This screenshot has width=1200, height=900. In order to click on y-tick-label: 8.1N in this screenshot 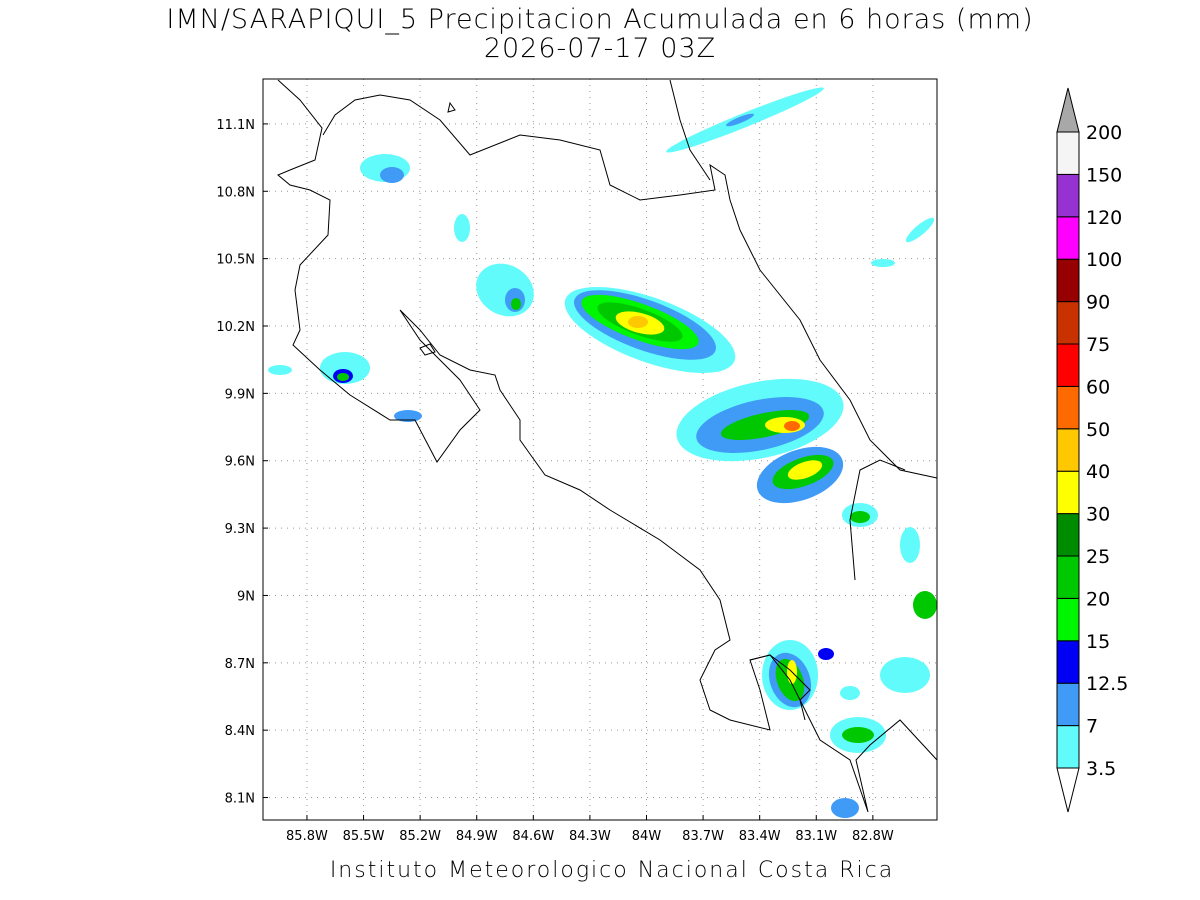, I will do `click(240, 799)`.